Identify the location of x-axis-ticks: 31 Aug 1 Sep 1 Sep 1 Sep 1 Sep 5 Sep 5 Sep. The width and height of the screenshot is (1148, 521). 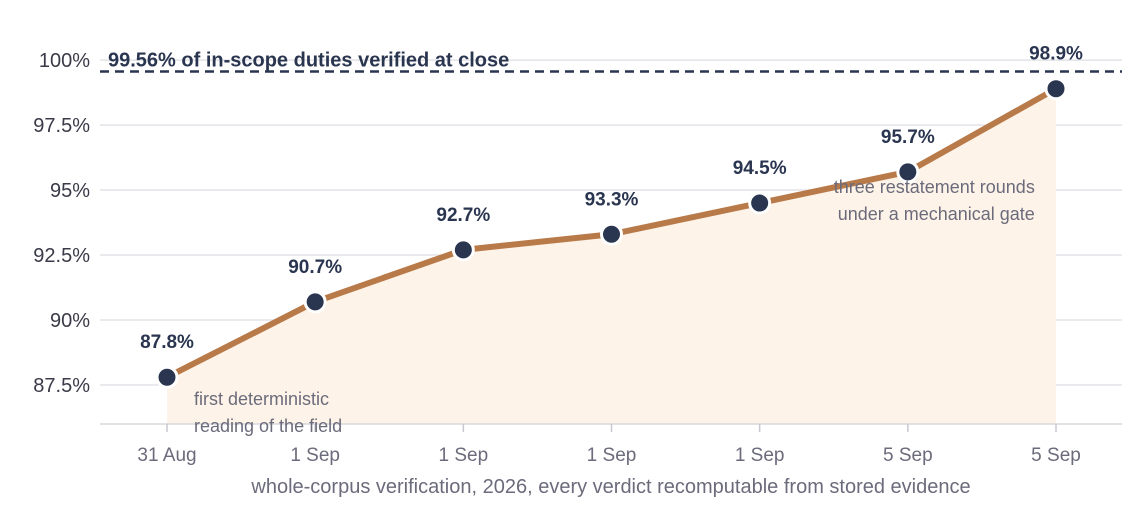
(609, 445).